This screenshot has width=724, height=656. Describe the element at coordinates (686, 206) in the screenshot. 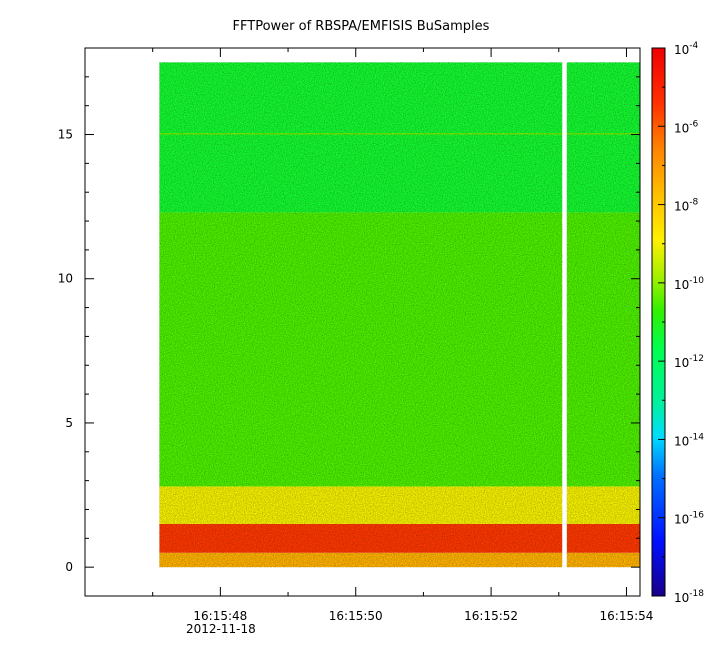

I see `colorbar-tick-label: 10⁻⁸` at that location.